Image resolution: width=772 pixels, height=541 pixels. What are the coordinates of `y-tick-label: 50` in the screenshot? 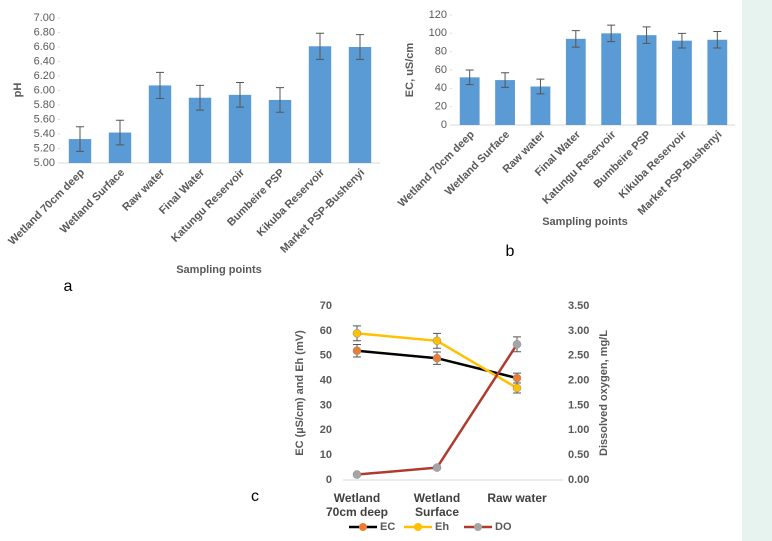 It's located at (326, 356).